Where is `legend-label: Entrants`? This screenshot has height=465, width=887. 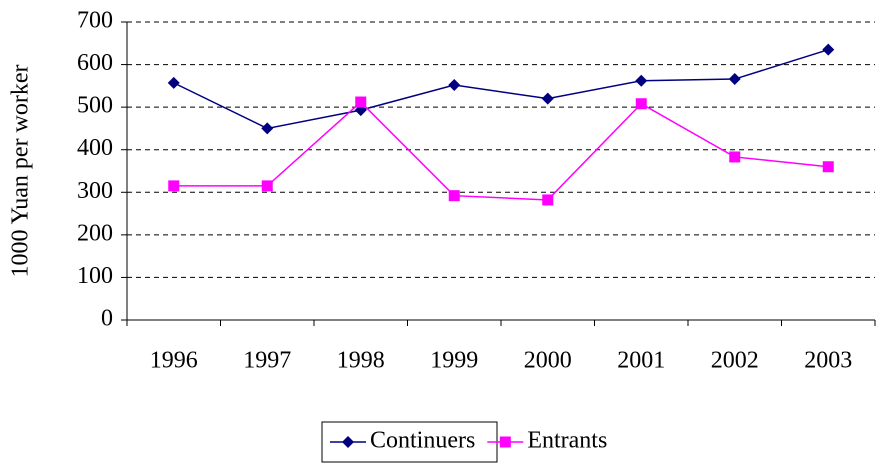 legend-label: Entrants is located at coordinates (567, 441).